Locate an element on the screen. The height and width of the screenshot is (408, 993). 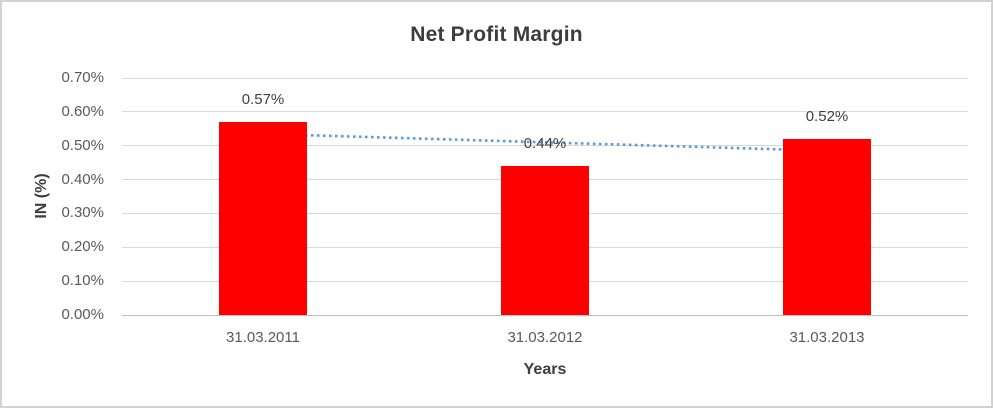
x-tick-label: 31.03.2012 is located at coordinates (545, 337).